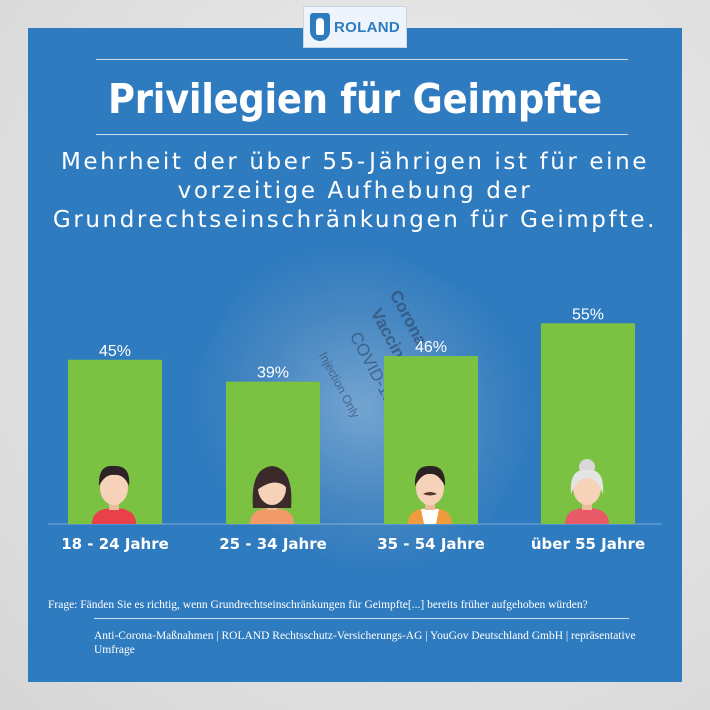 The height and width of the screenshot is (710, 710). What do you see at coordinates (588, 544) in the screenshot?
I see `category-label-4: über 55 Jahre` at bounding box center [588, 544].